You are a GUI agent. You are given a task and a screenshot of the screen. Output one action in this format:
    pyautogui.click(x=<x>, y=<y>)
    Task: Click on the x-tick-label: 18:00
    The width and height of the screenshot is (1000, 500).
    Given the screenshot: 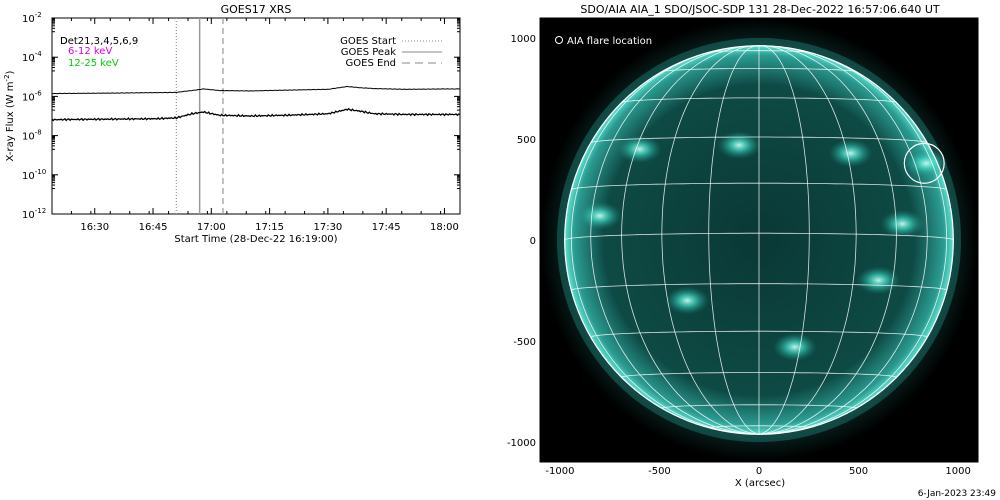 What is the action you would take?
    pyautogui.click(x=444, y=227)
    